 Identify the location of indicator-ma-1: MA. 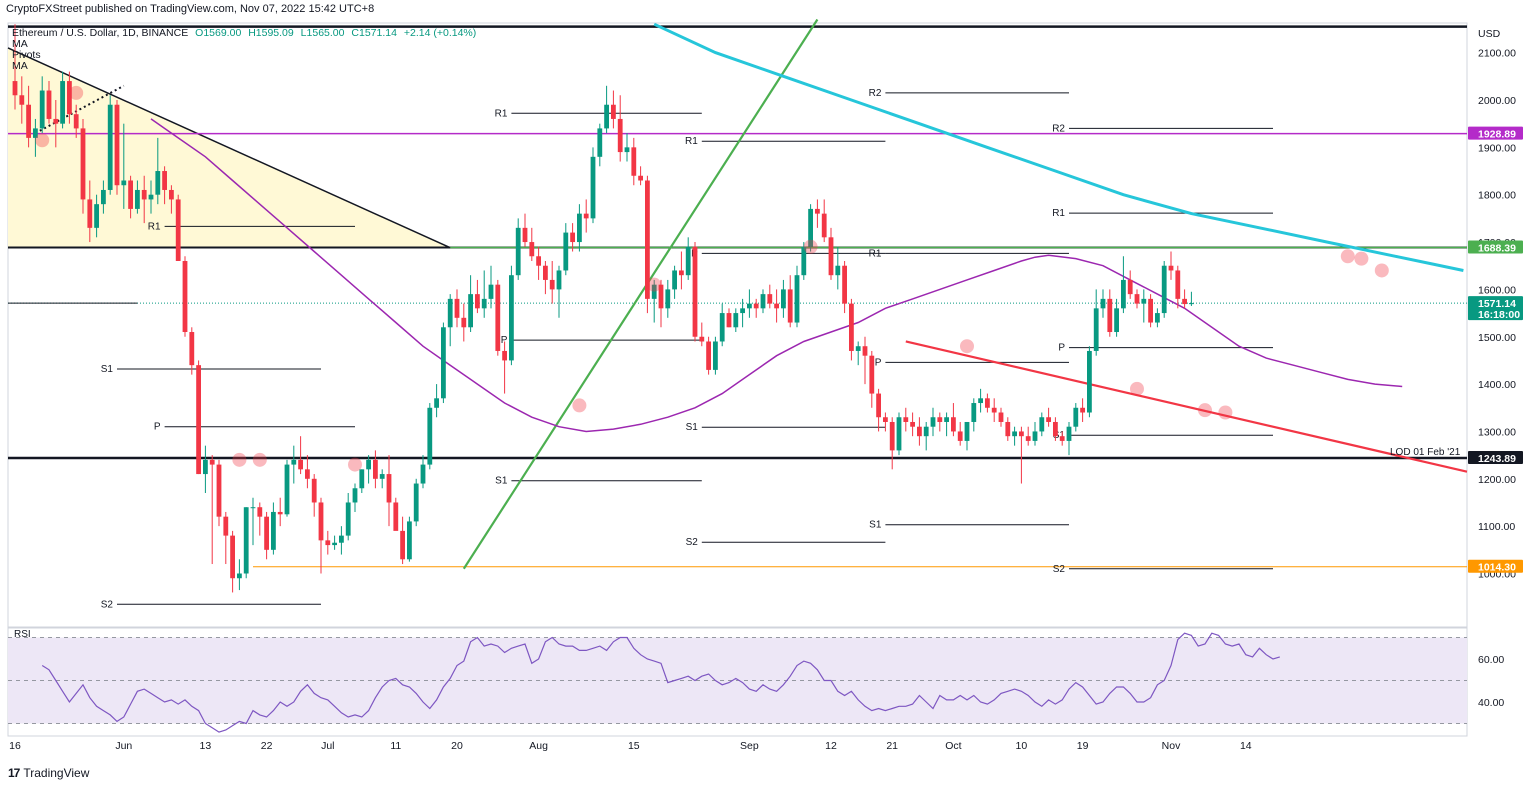
(20, 44).